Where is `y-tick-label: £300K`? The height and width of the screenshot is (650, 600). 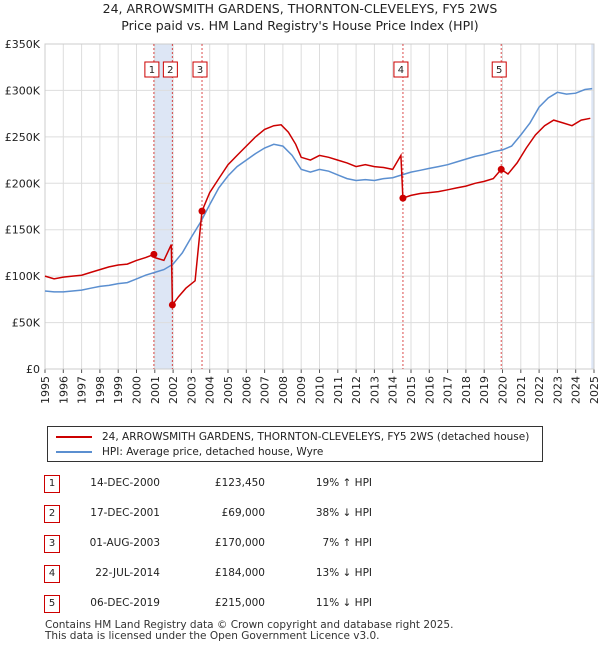
y-tick-label: £300K is located at coordinates (23, 90).